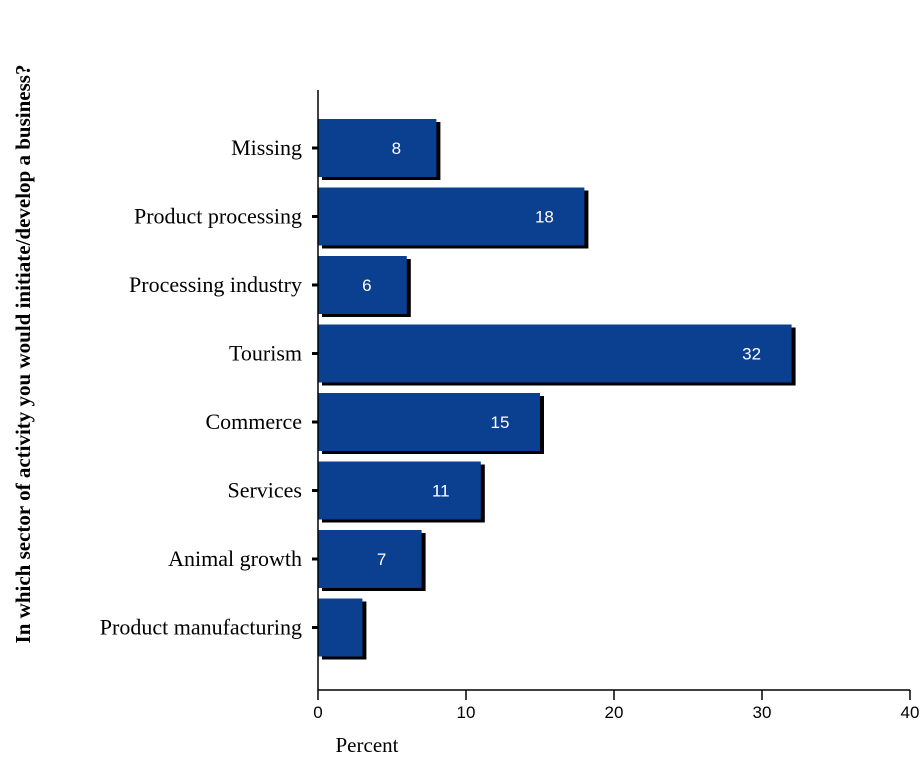 The height and width of the screenshot is (758, 924). Describe the element at coordinates (340, 627) in the screenshot. I see `bar-product-manufacturing` at that location.